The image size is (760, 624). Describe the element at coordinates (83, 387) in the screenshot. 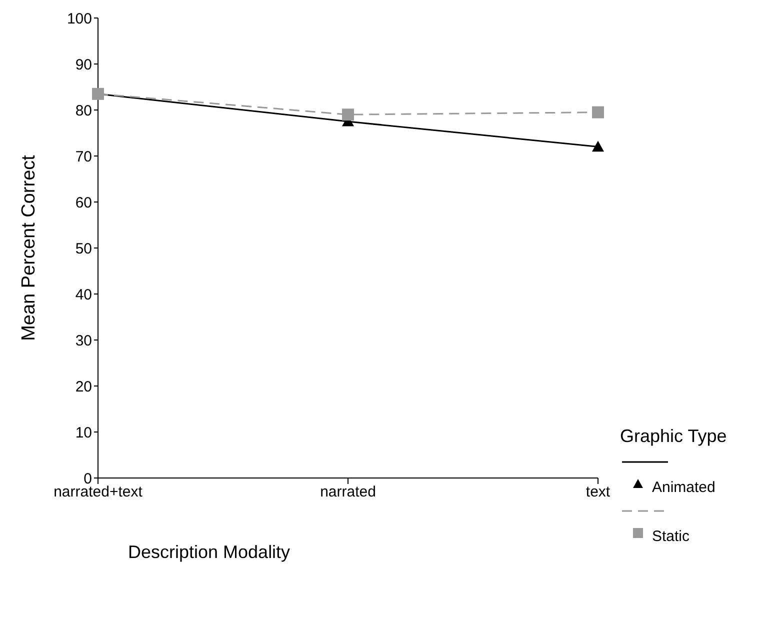

I see `y-tick-label: 20` at that location.